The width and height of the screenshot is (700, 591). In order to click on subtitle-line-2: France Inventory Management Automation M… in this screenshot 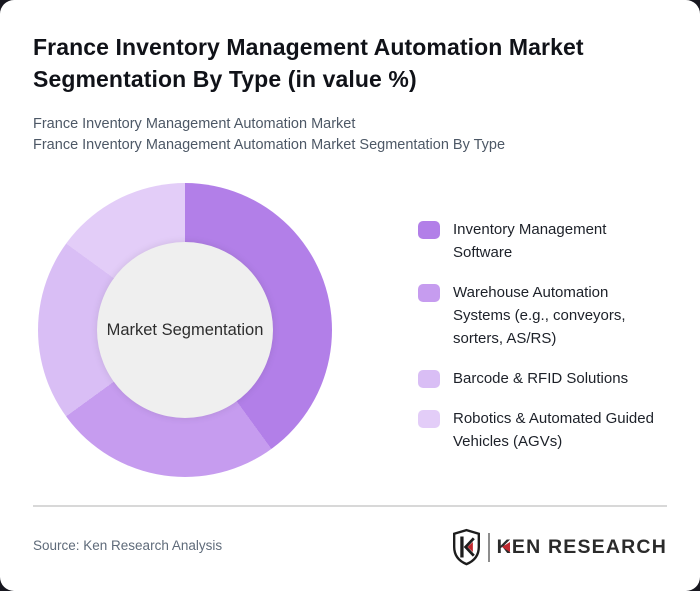, I will do `click(269, 145)`.